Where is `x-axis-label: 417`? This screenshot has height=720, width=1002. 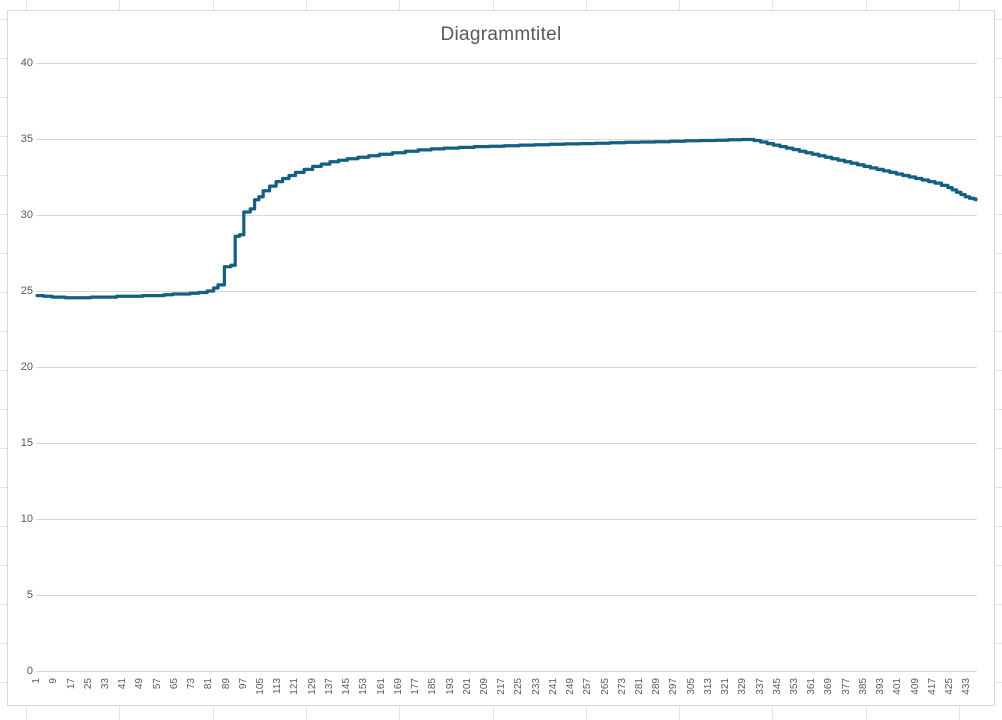 x-axis-label: 417 is located at coordinates (932, 686).